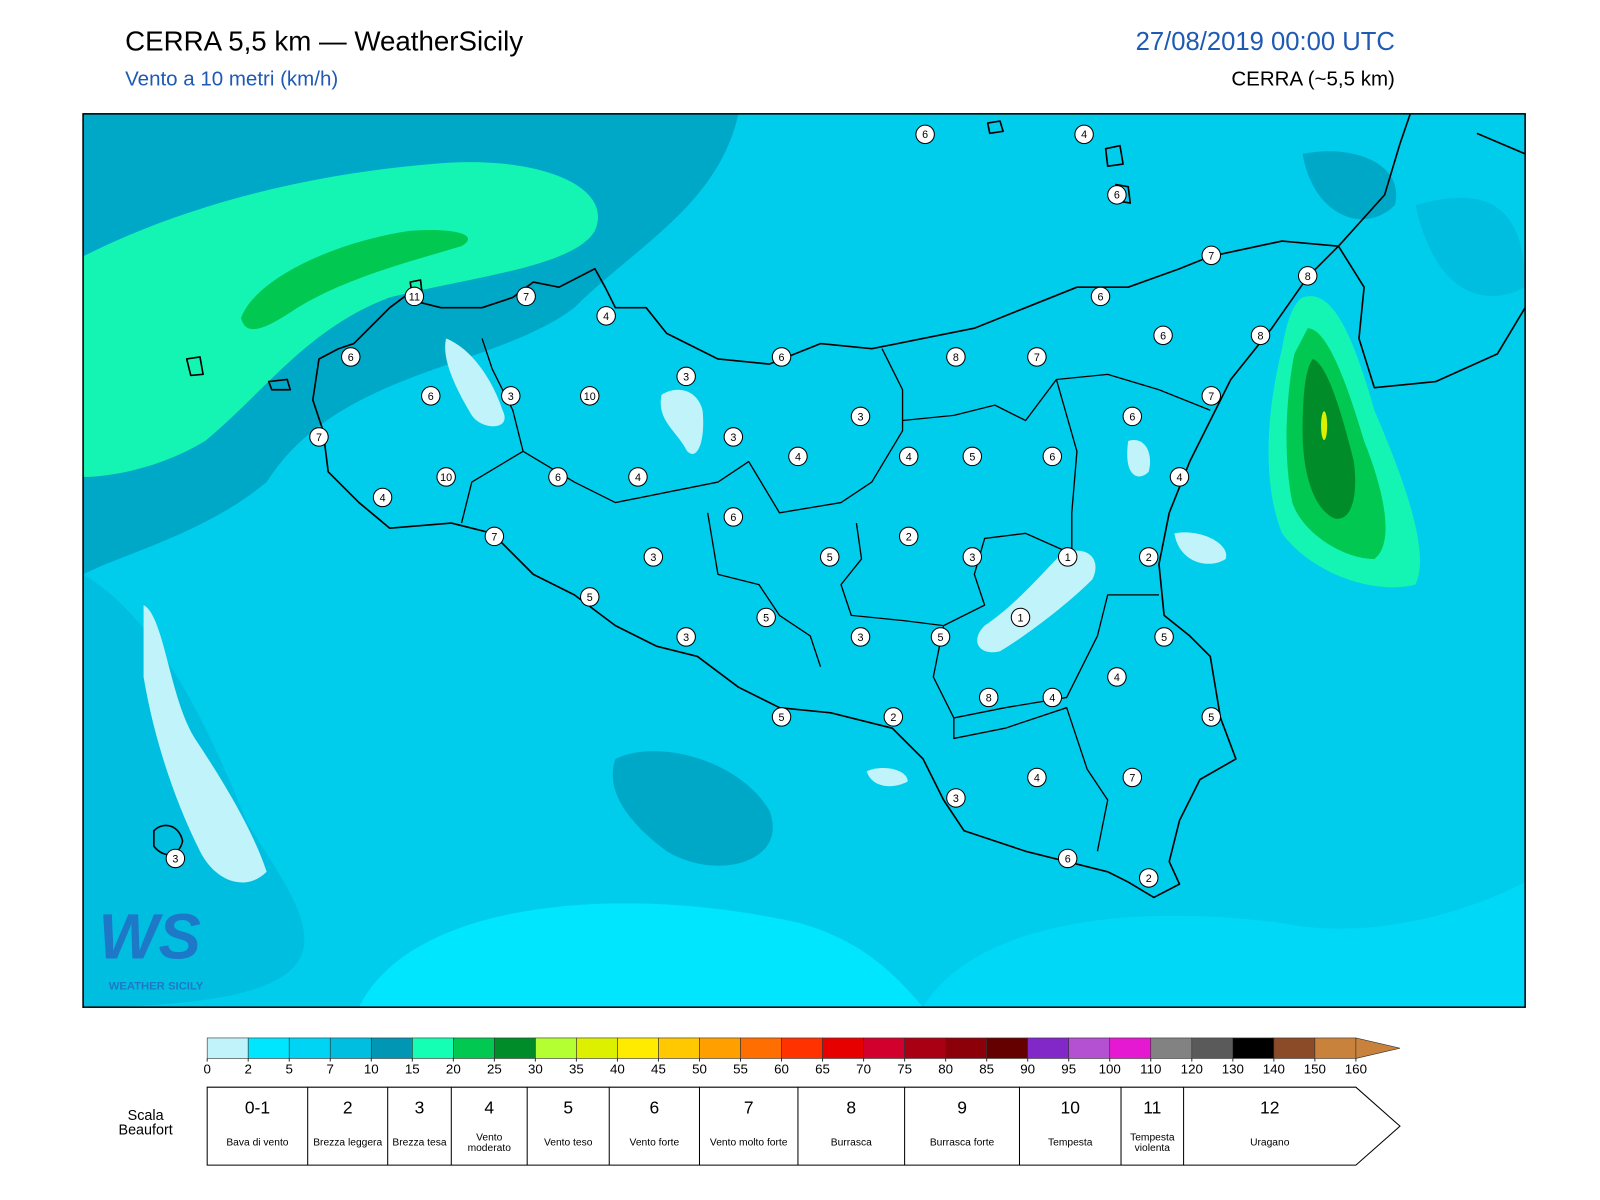  Describe the element at coordinates (1192, 1068) in the screenshot. I see `colorbar-tick-label: 120` at that location.